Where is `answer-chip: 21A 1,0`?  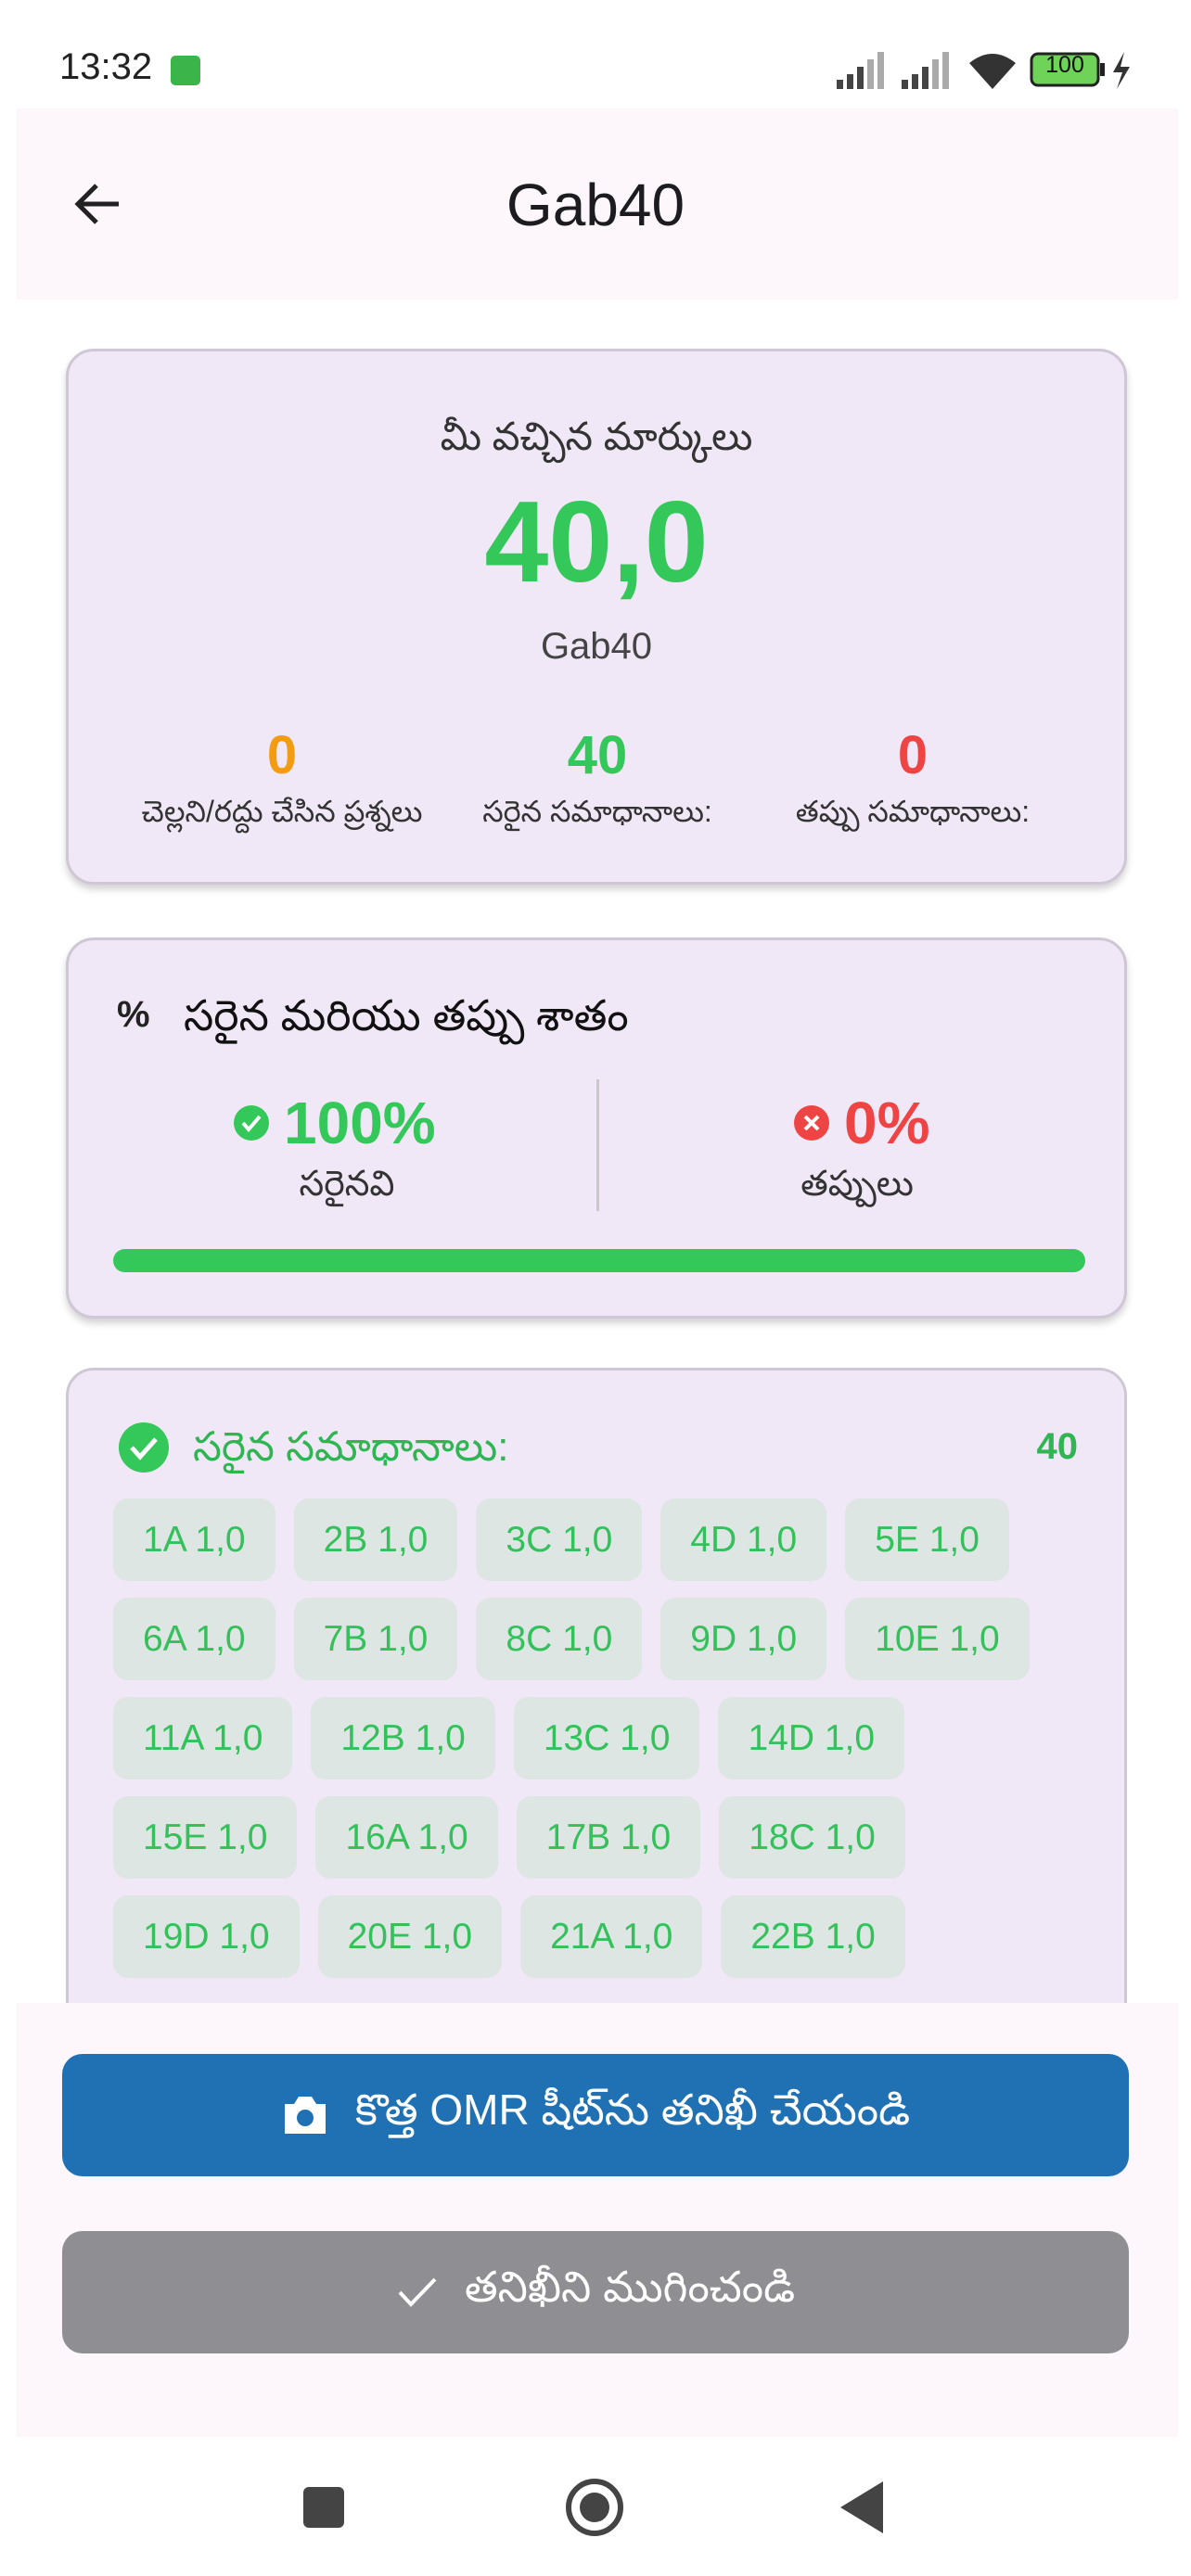 answer-chip: 21A 1,0 is located at coordinates (611, 1937).